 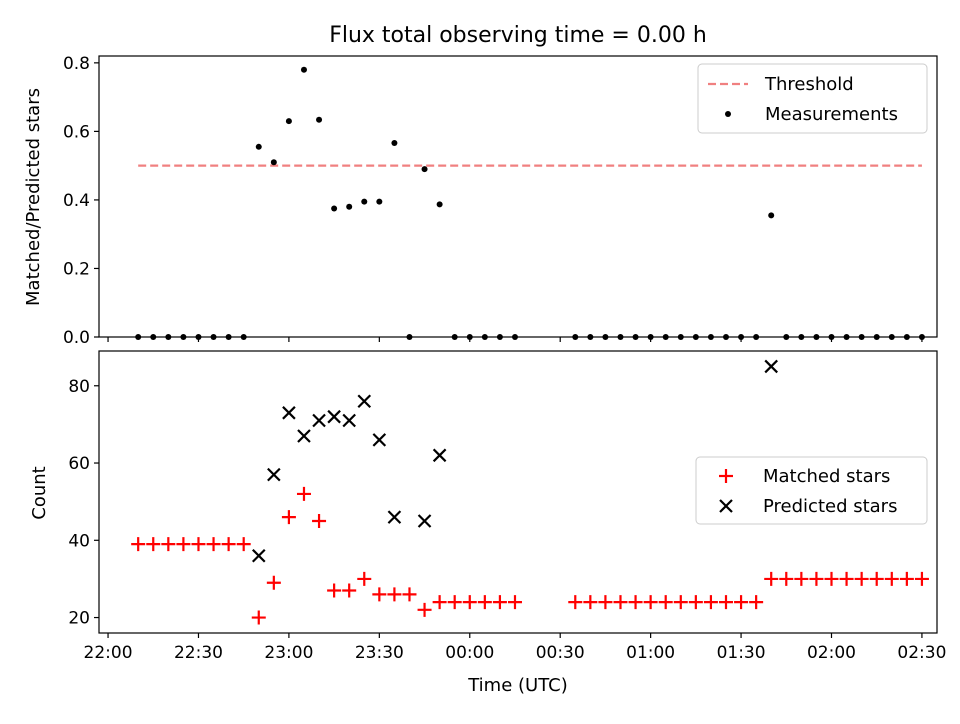 What do you see at coordinates (518, 35) in the screenshot?
I see `chart-title: Flux total observing time = 0.00 h` at bounding box center [518, 35].